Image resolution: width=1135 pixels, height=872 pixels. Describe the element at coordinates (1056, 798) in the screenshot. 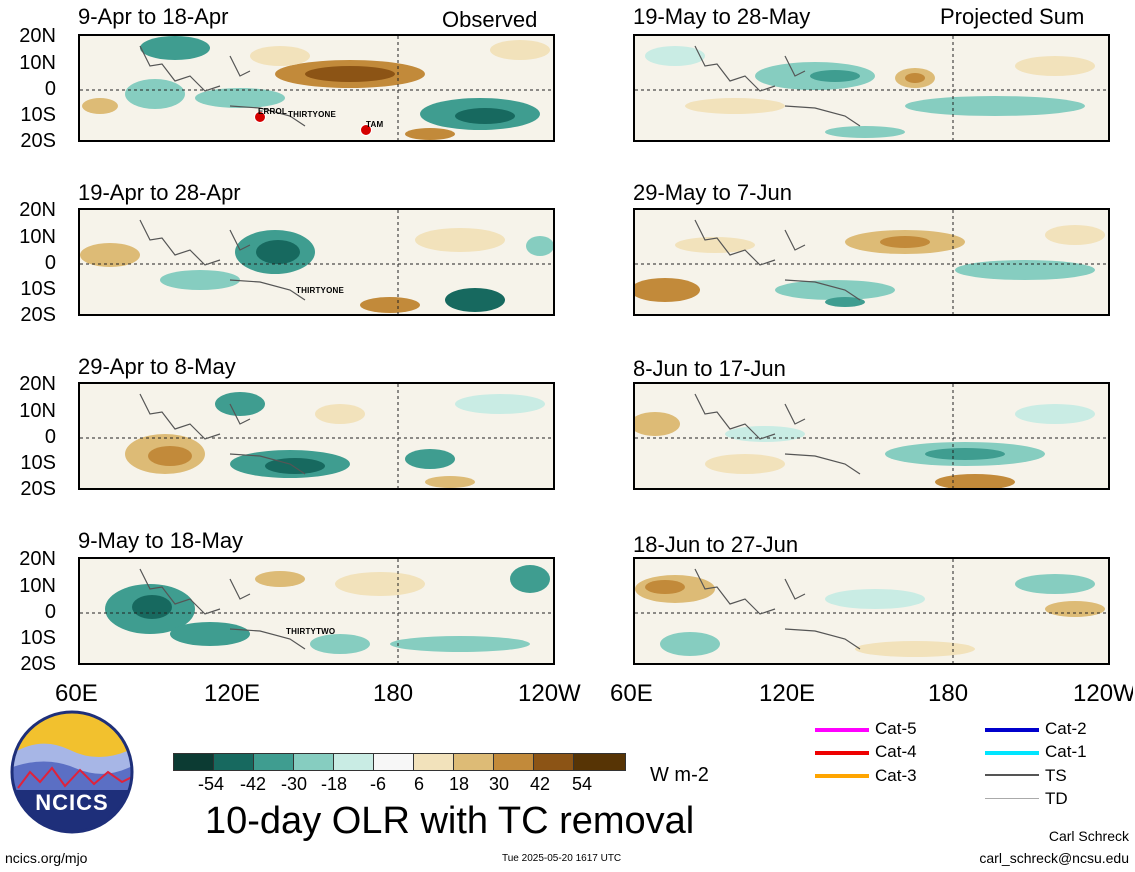

I see `legend-label: TD` at that location.